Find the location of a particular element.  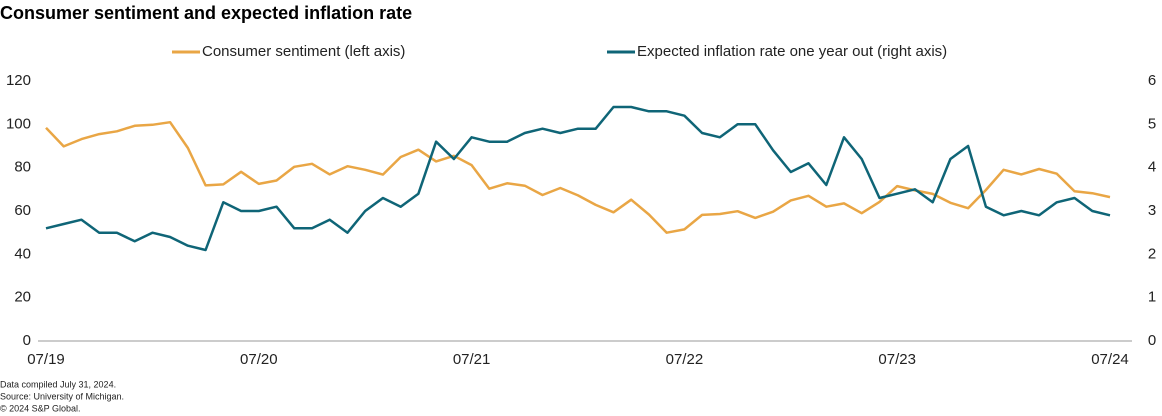

x-tick-label: 07/23 is located at coordinates (897, 359).